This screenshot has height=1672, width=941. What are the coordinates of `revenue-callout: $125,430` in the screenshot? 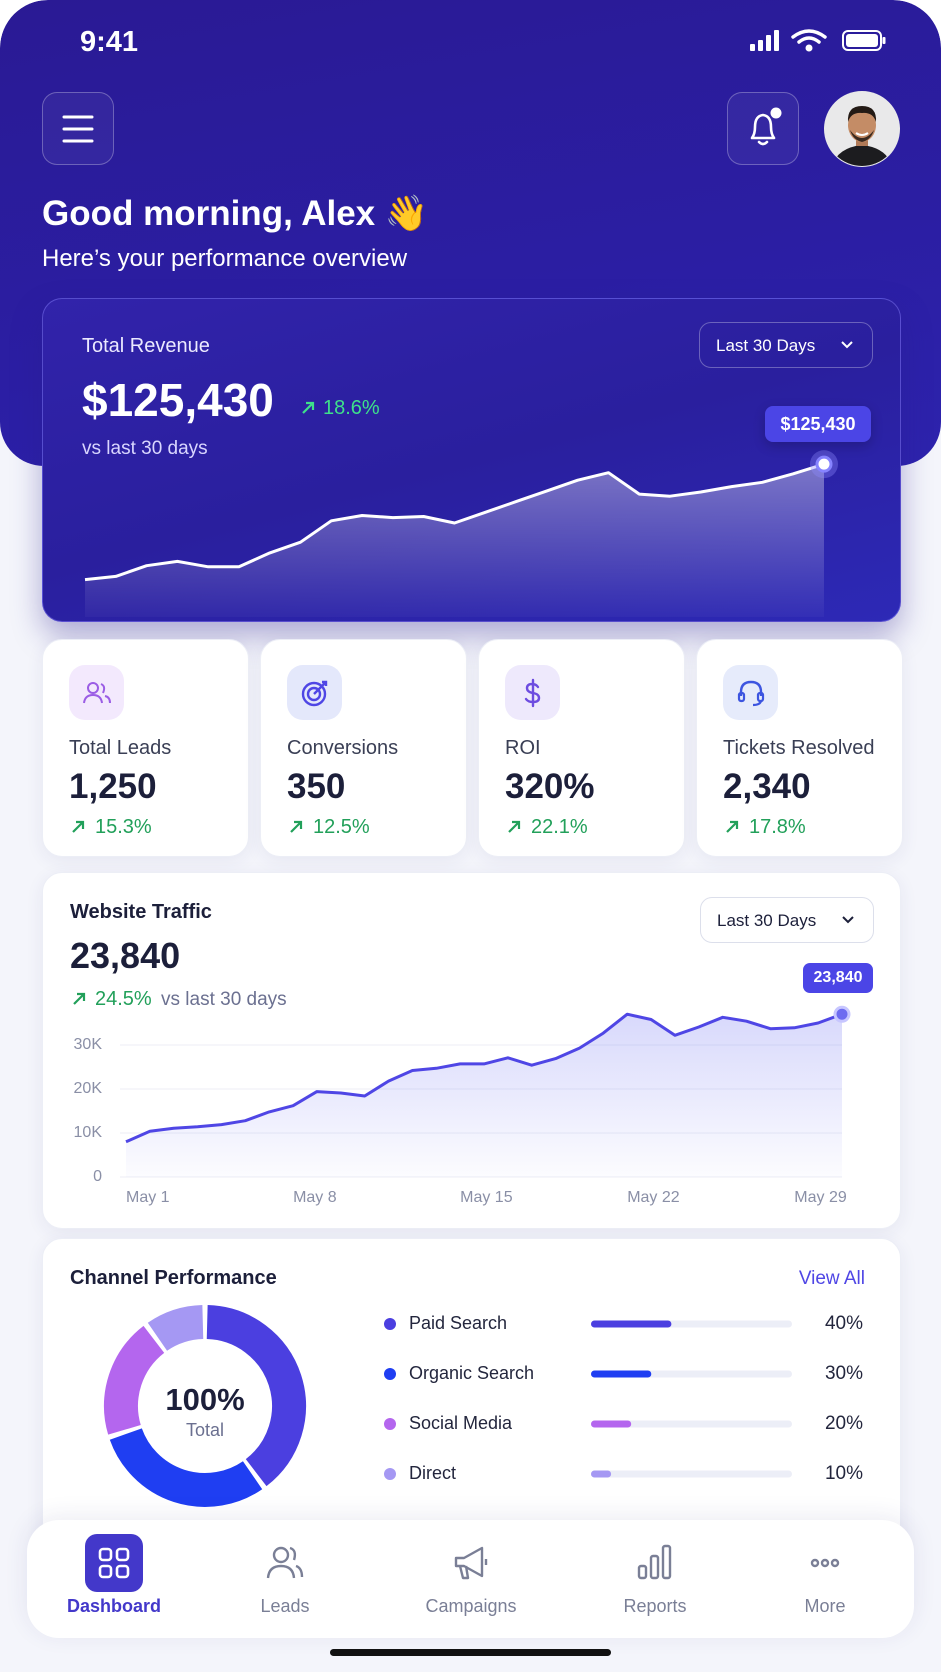 It's located at (818, 424).